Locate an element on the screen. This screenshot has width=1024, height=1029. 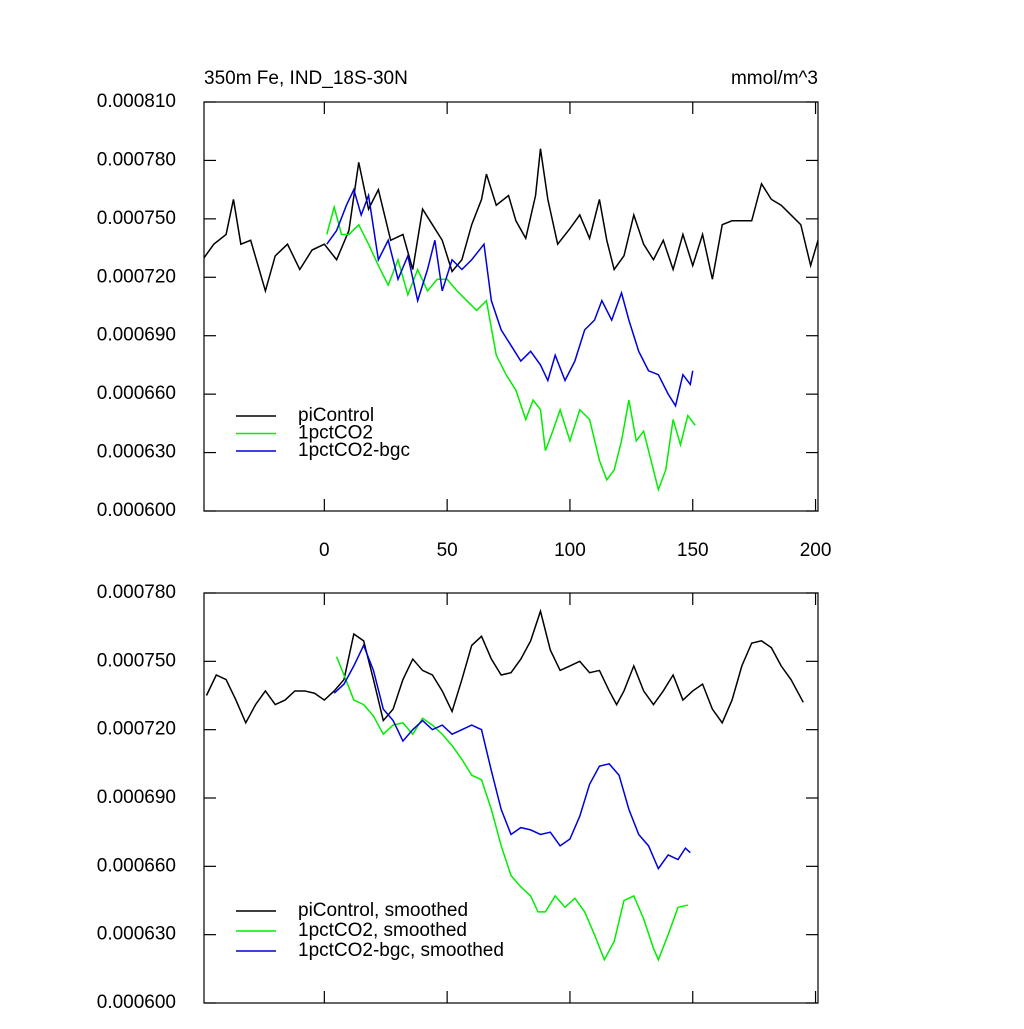
units-label: mmol/m^3 is located at coordinates (774, 78).